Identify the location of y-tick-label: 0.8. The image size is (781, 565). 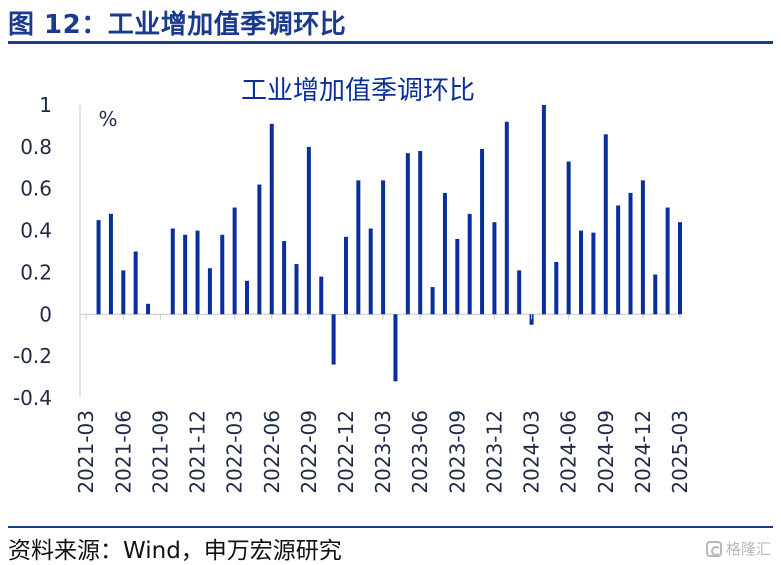
(36, 147).